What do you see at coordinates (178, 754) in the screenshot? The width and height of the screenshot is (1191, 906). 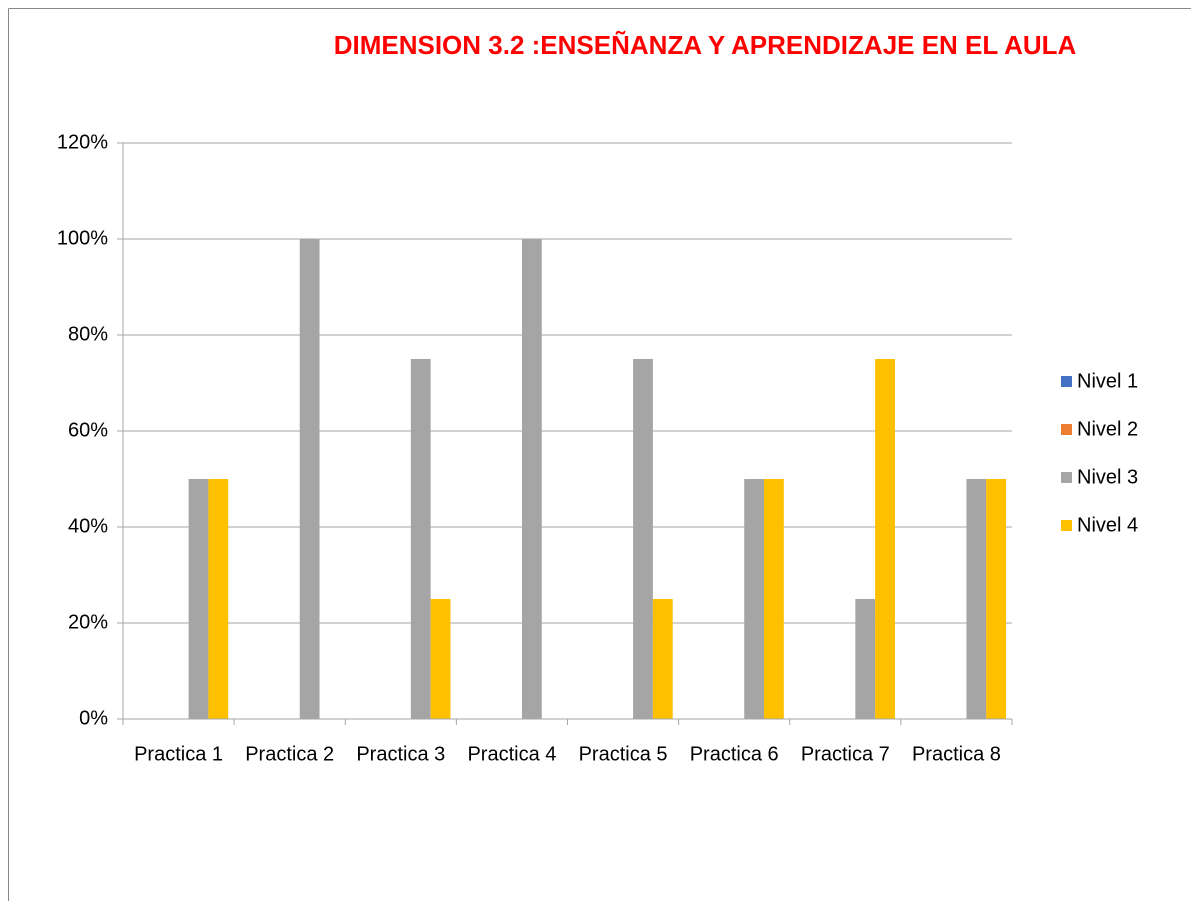 I see `x-tick-label: Practica 1` at bounding box center [178, 754].